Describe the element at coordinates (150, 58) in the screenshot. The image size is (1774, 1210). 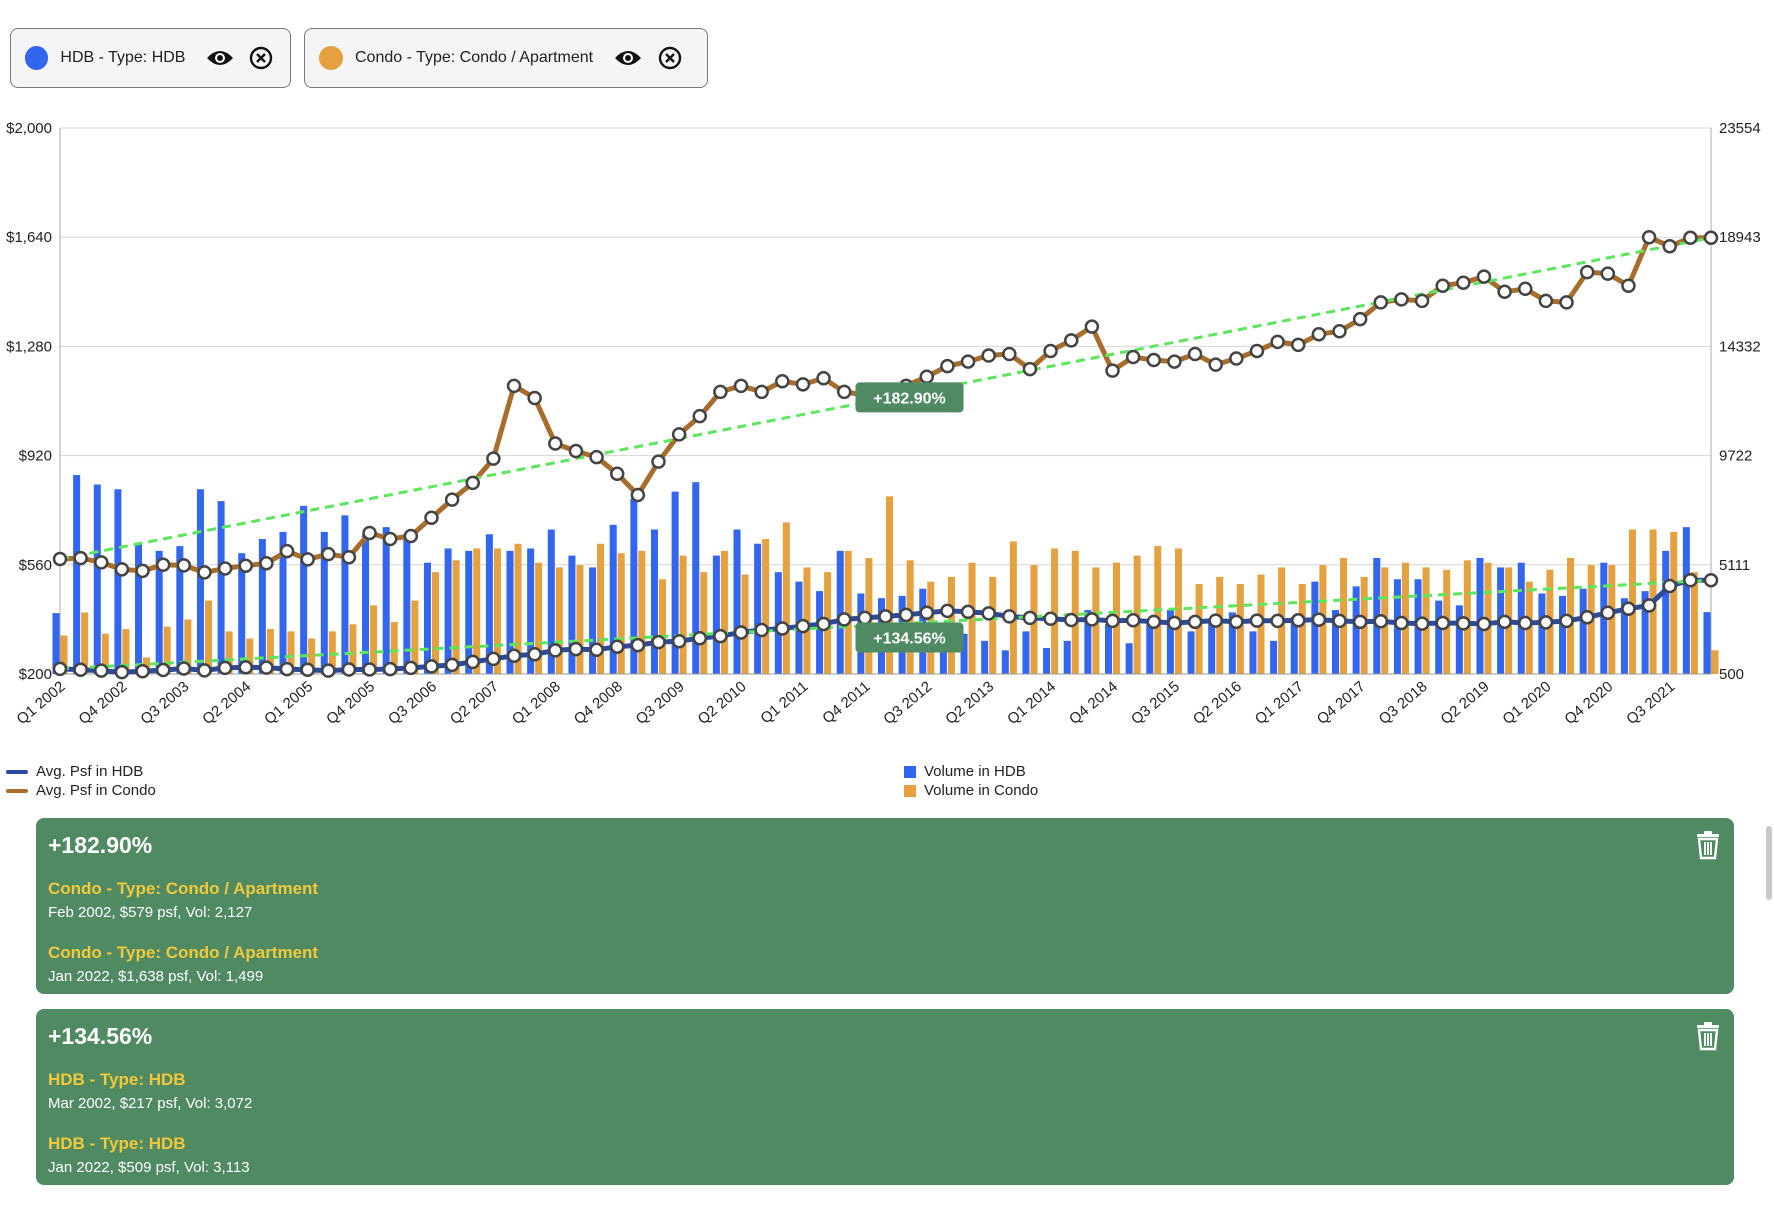
I see `series-chip-hdb: HDB - Type: HDB` at that location.